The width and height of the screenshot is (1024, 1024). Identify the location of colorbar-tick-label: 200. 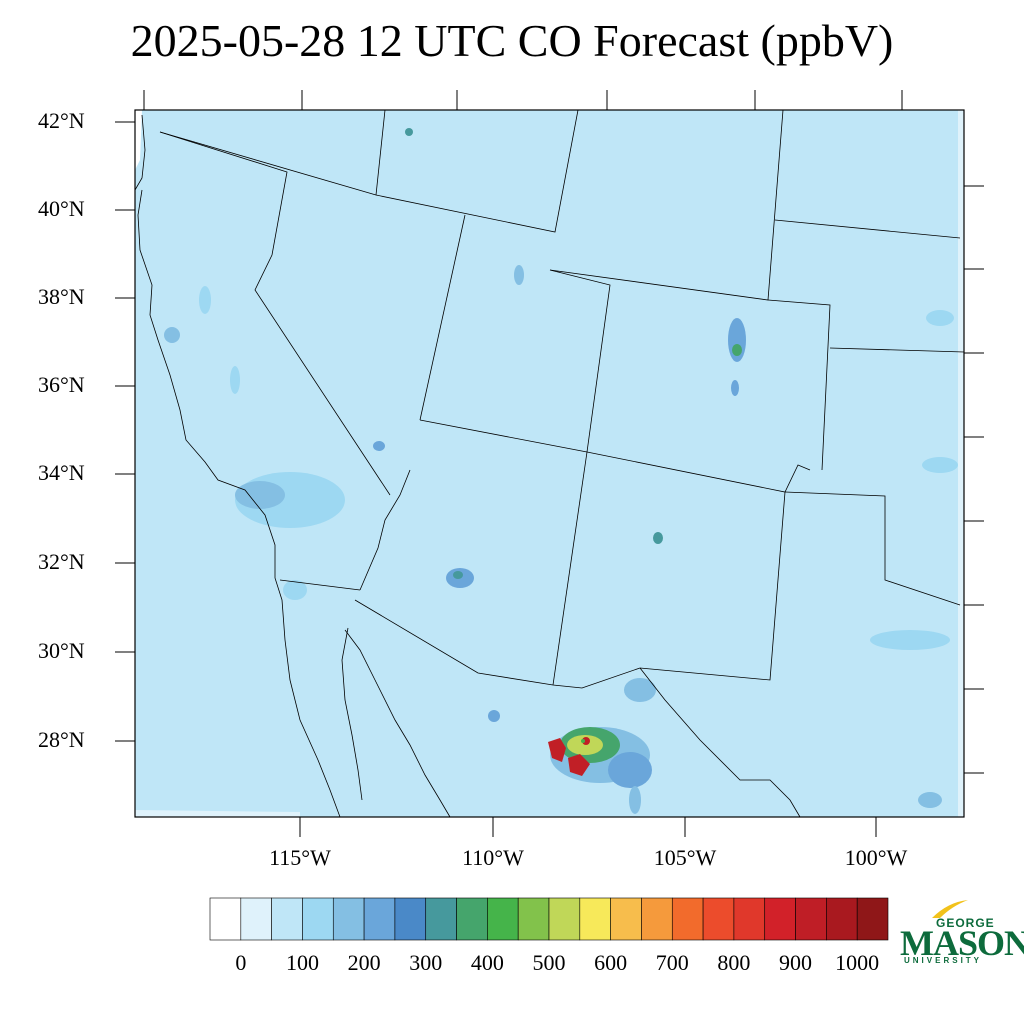
(364, 962).